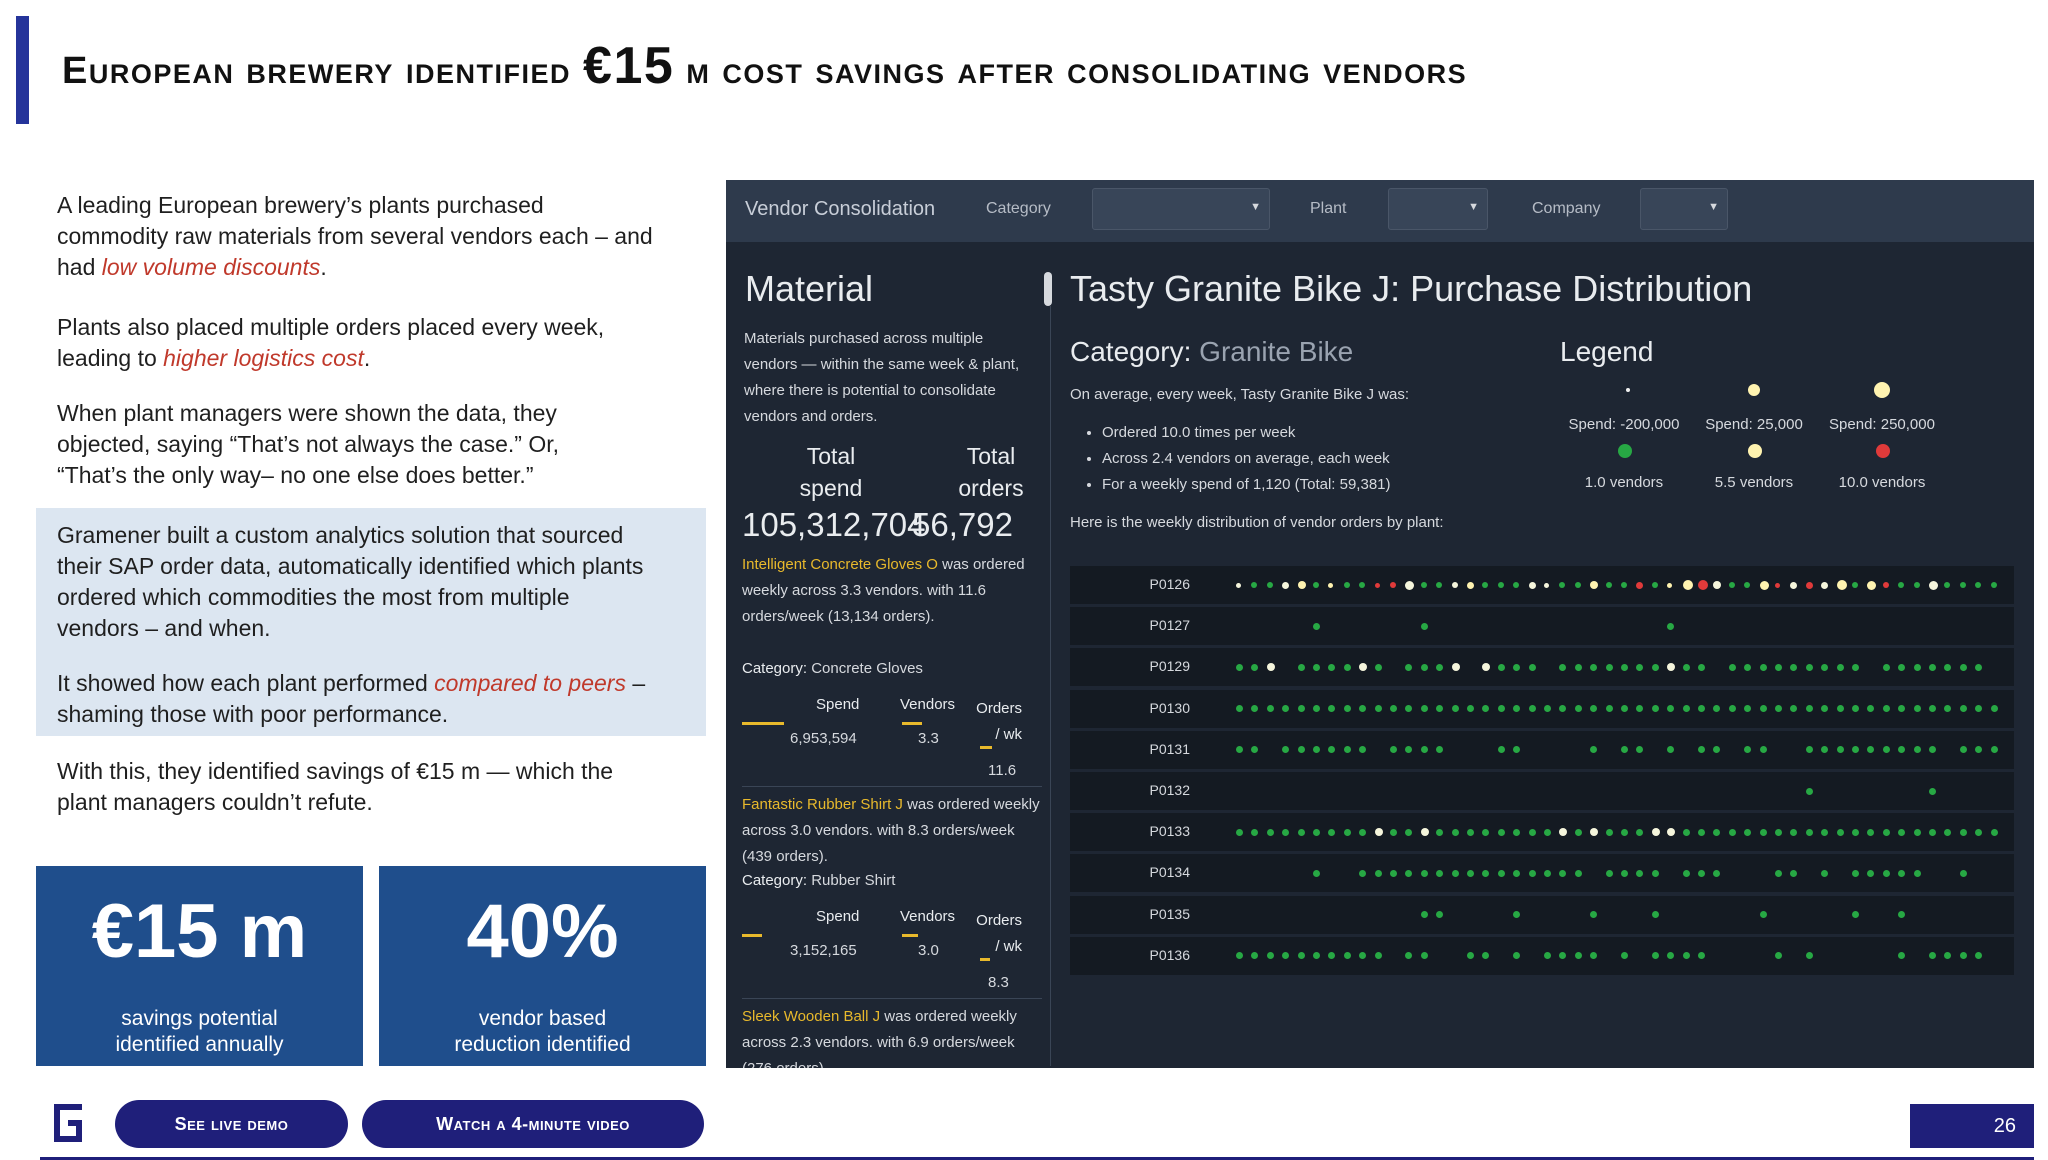 The image size is (2048, 1160). I want to click on scrollbar-thumb, so click(1048, 289).